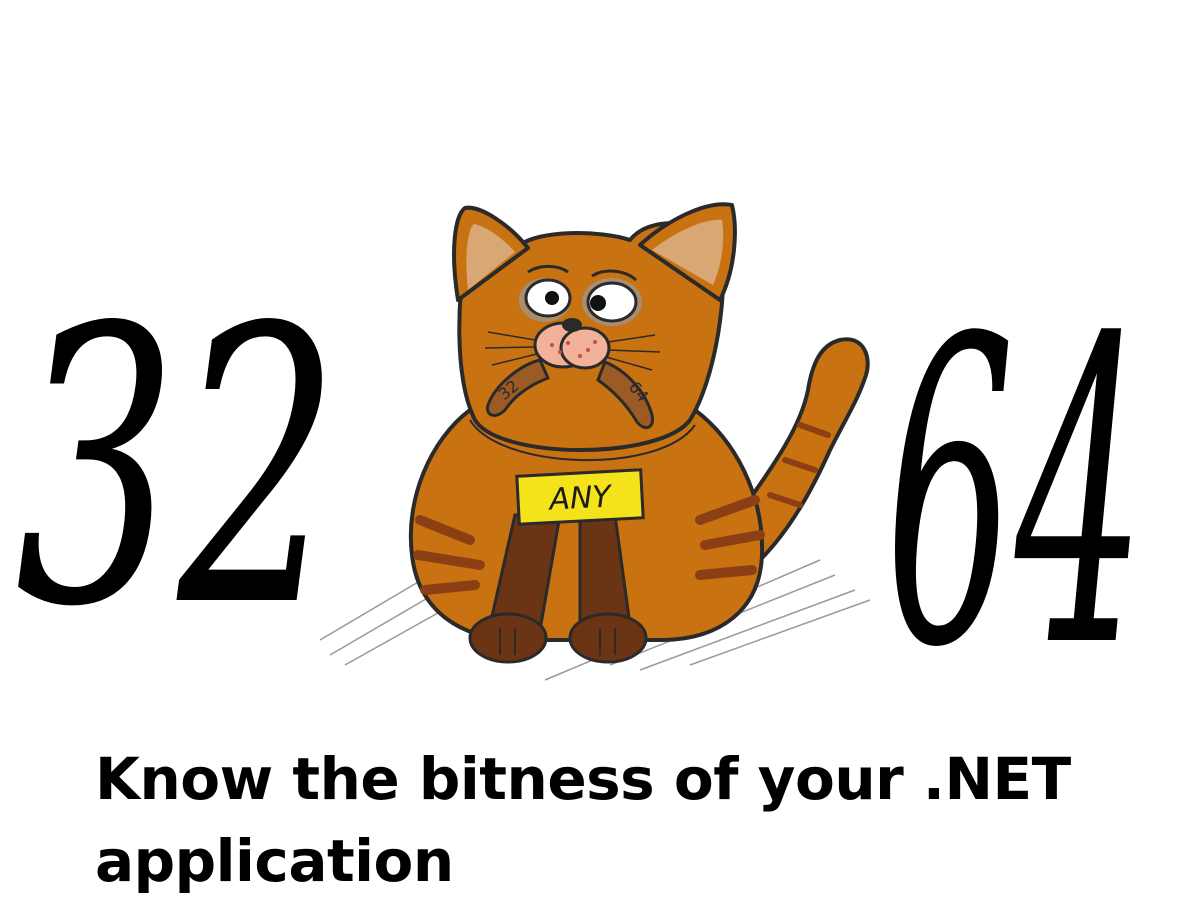 This screenshot has height=907, width=1200. I want to click on headline-line-2: application, so click(274, 861).